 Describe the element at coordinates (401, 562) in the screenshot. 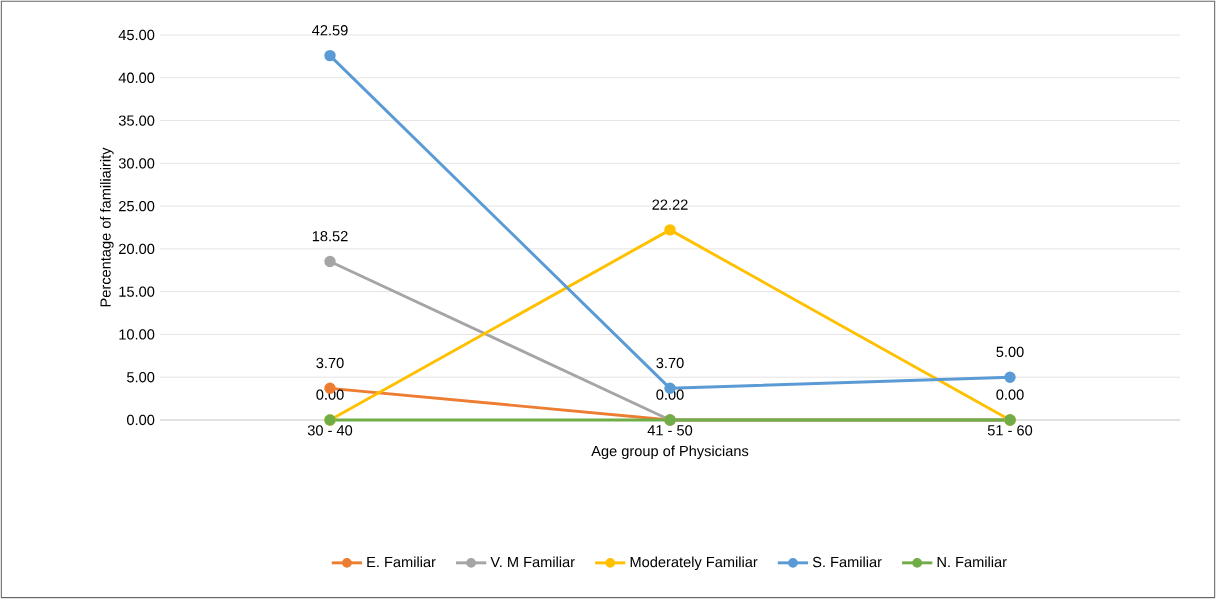

I see `legend-label: E. Familiar` at that location.